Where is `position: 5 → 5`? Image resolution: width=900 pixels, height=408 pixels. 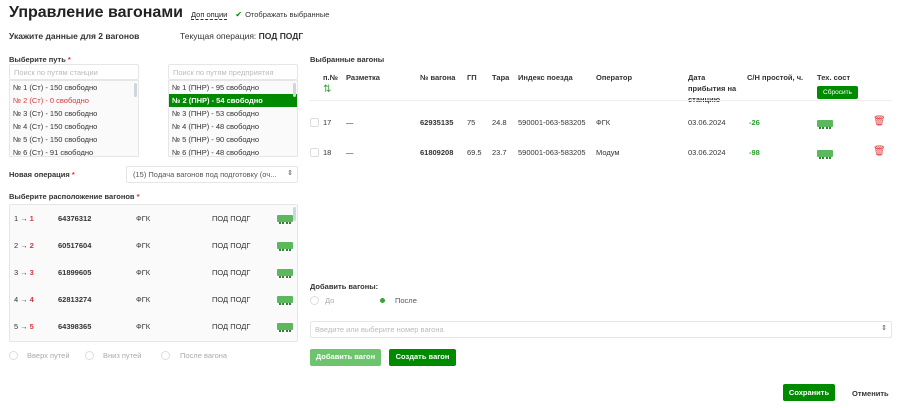
position: 5 → 5 is located at coordinates (24, 326).